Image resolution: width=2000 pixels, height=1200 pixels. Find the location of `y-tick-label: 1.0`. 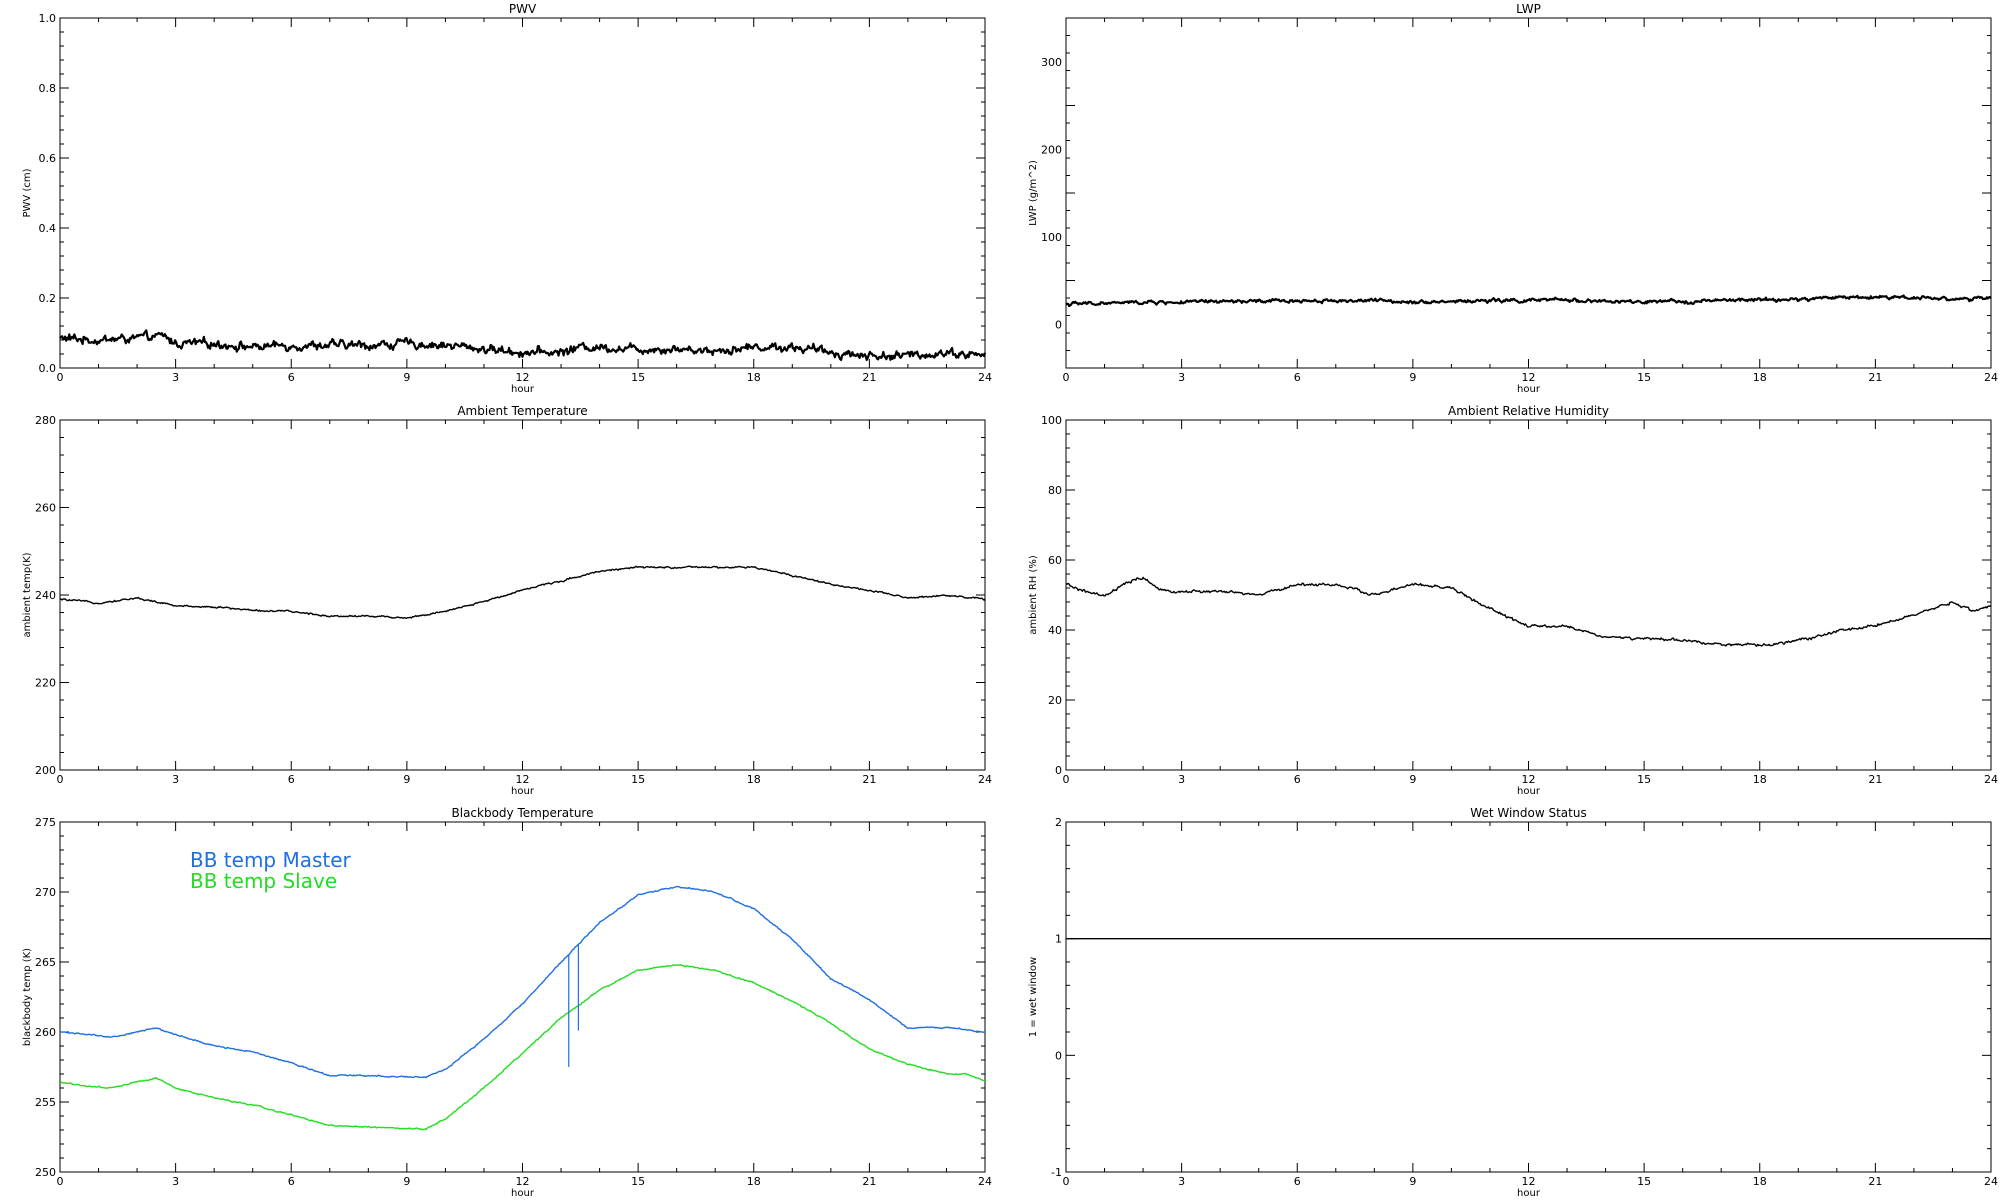

y-tick-label: 1.0 is located at coordinates (48, 18).